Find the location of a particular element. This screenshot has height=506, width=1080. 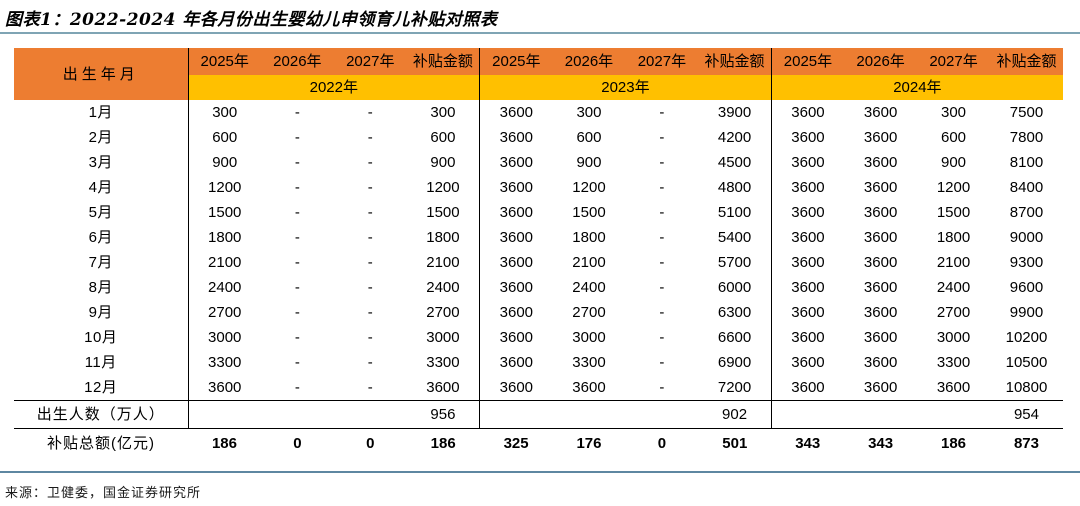

footer-divider-rule is located at coordinates (540, 472).